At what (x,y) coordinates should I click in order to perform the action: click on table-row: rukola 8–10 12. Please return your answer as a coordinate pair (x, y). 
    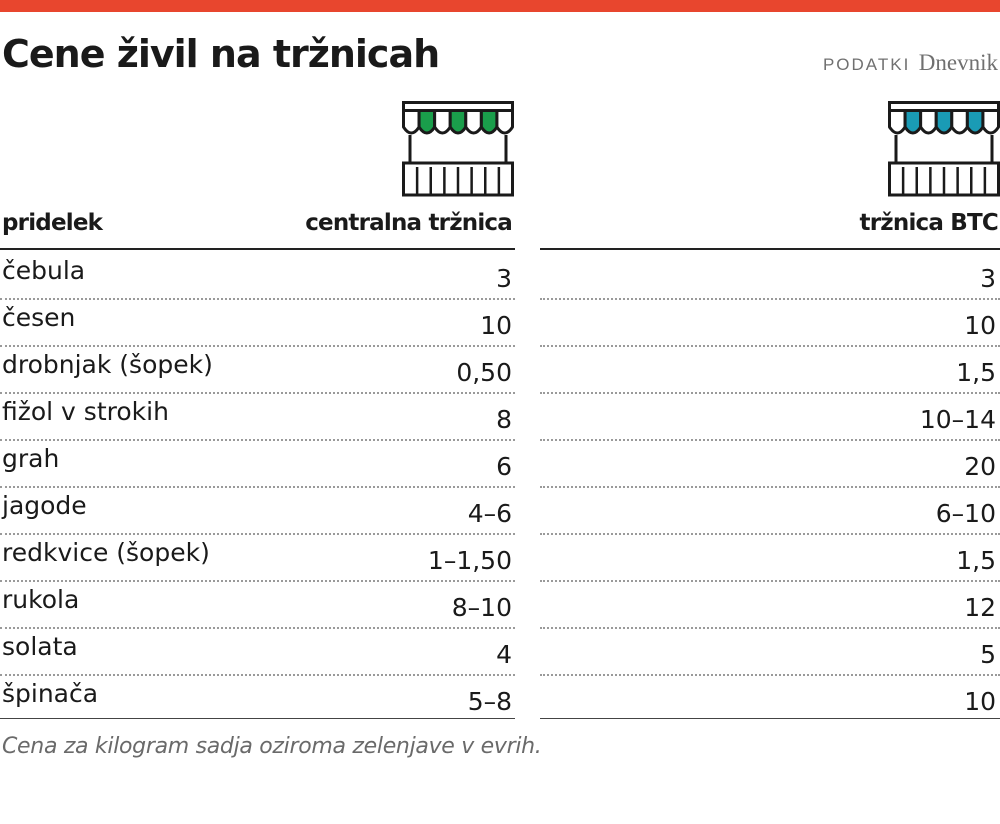
    Looking at the image, I should click on (500, 605).